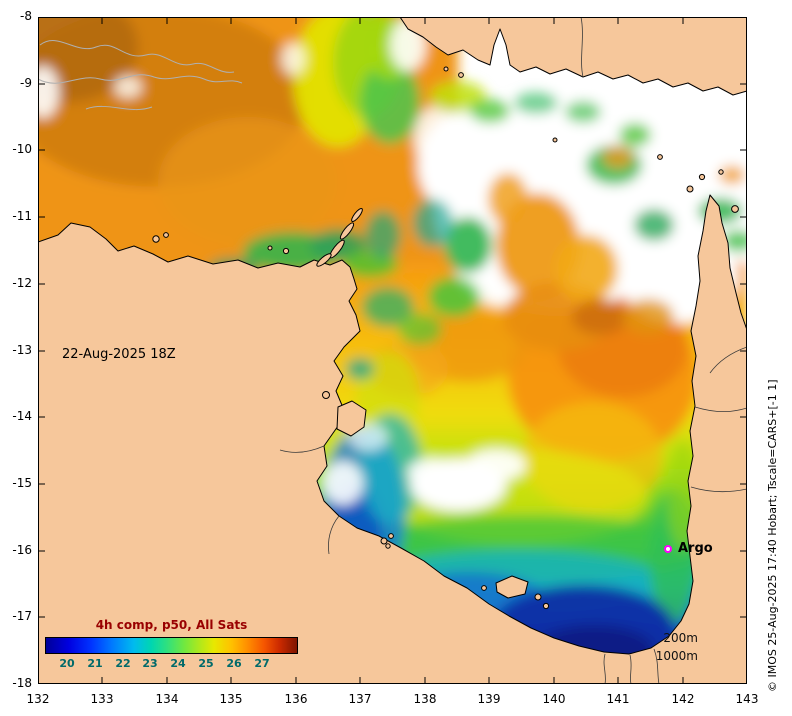 This screenshot has height=716, width=792. Describe the element at coordinates (119, 354) in the screenshot. I see `date-label: 22-Aug-2025 18Z` at that location.